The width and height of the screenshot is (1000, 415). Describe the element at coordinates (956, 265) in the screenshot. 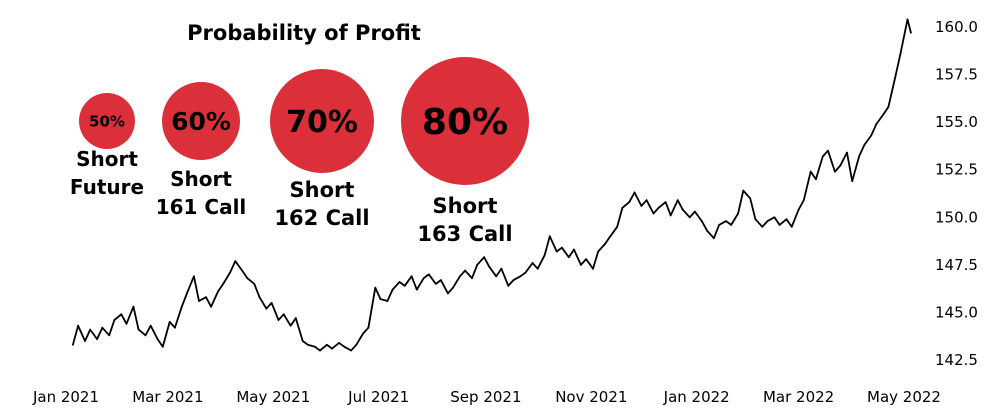

I see `y-tick-label: 147.5` at that location.